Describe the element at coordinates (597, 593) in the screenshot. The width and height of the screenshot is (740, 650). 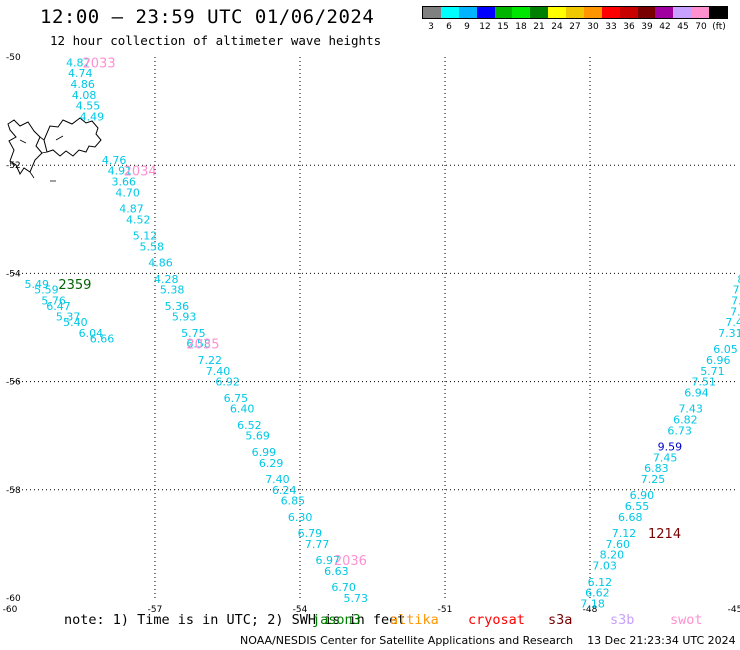
I see `wave-height-value: 6.62` at that location.